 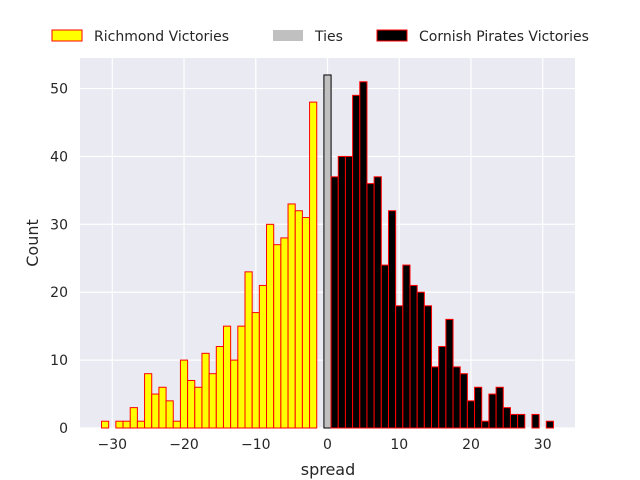 What do you see at coordinates (328, 469) in the screenshot?
I see `x-axis-label: spread` at bounding box center [328, 469].